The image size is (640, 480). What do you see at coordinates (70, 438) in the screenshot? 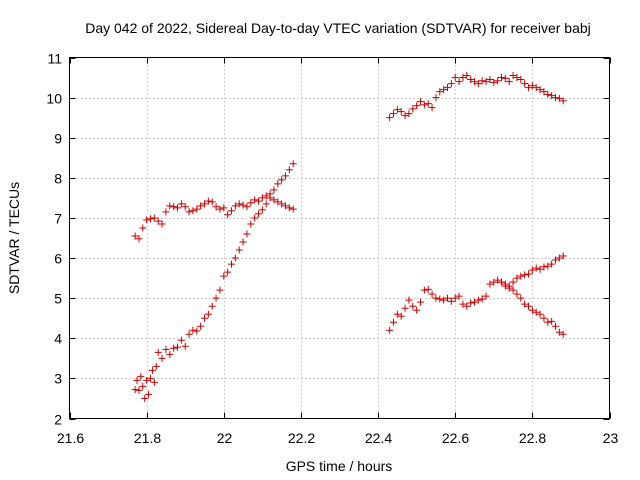
I see `x-tick-label: 21.6` at bounding box center [70, 438].